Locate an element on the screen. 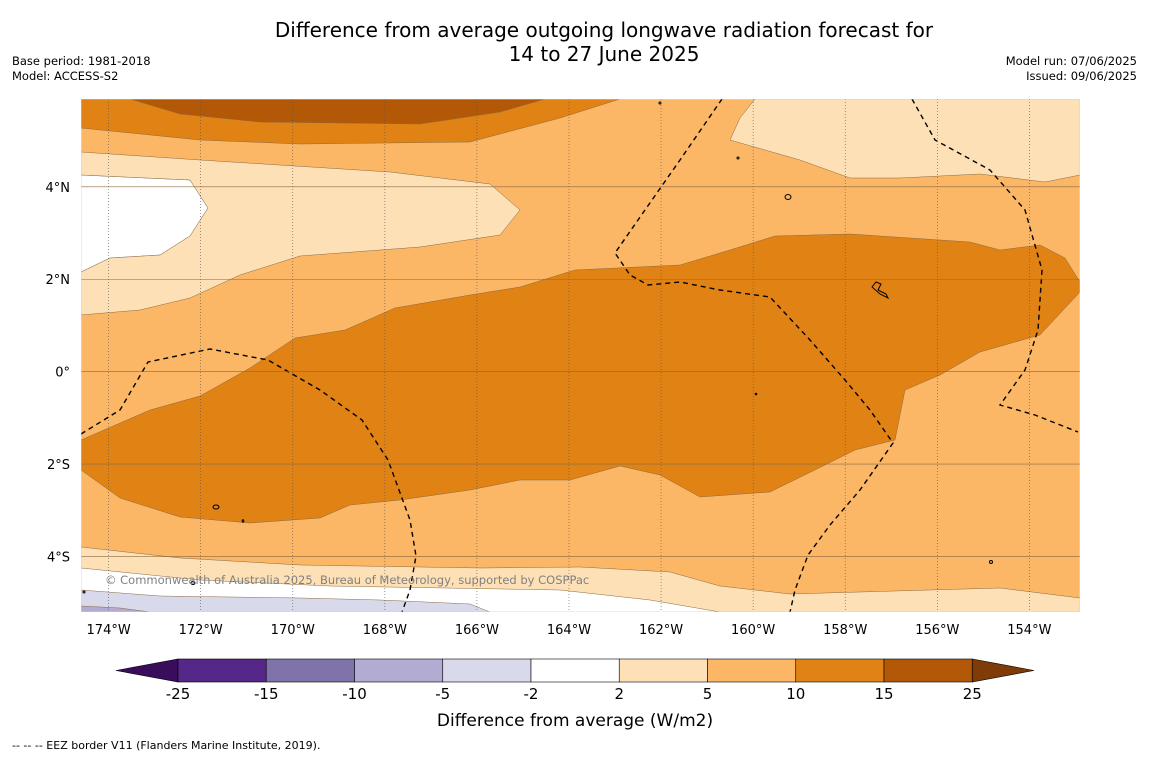 Image resolution: width=1150 pixels, height=758 pixels. colorbar-extend-max is located at coordinates (1003, 670).